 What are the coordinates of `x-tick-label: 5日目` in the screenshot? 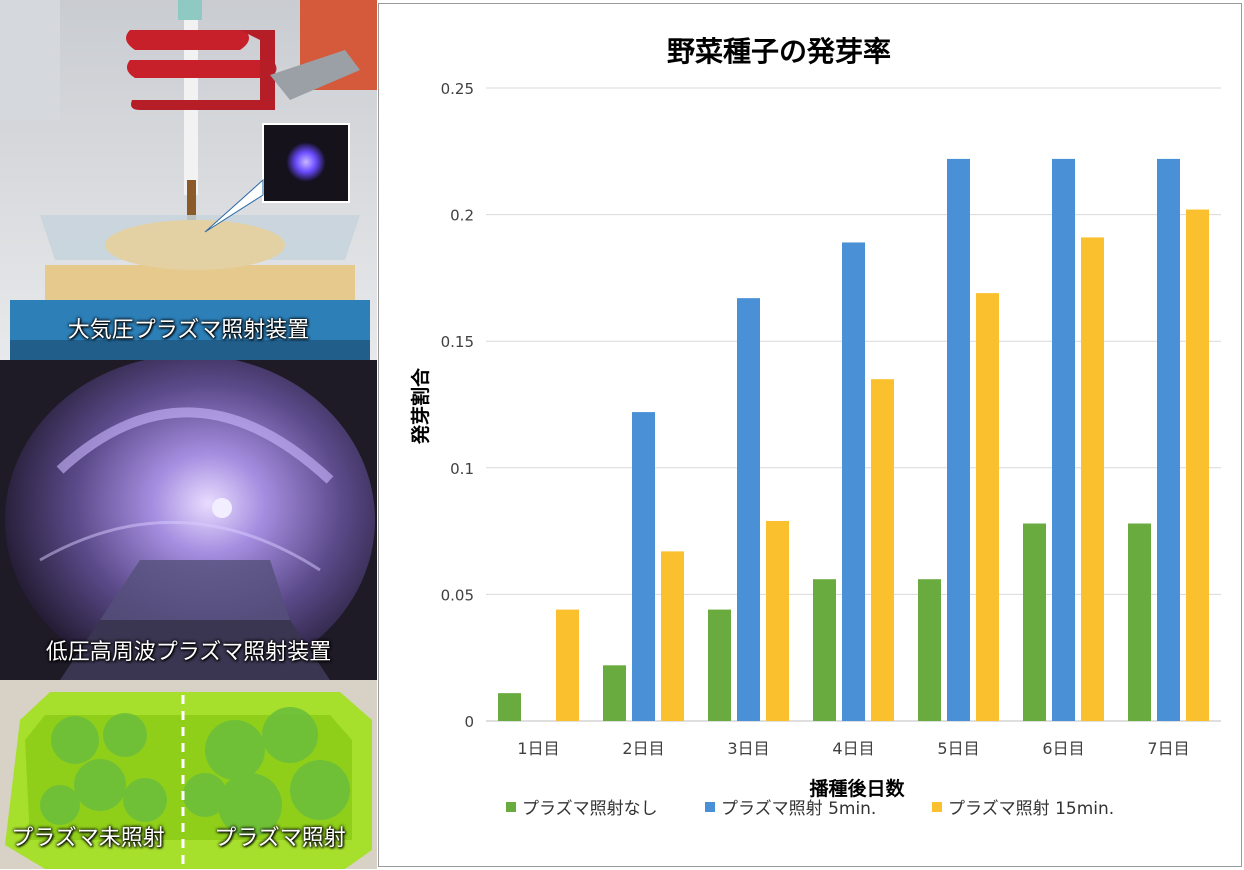 It's located at (958, 748).